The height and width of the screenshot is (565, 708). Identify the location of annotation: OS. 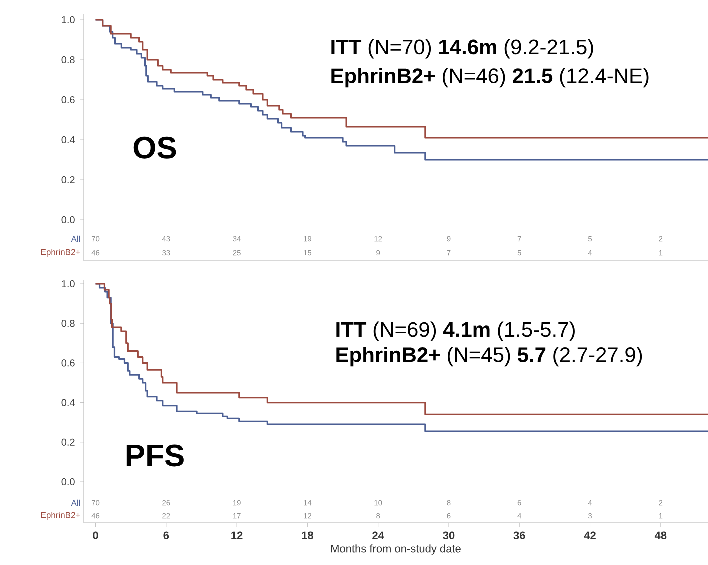
(155, 147).